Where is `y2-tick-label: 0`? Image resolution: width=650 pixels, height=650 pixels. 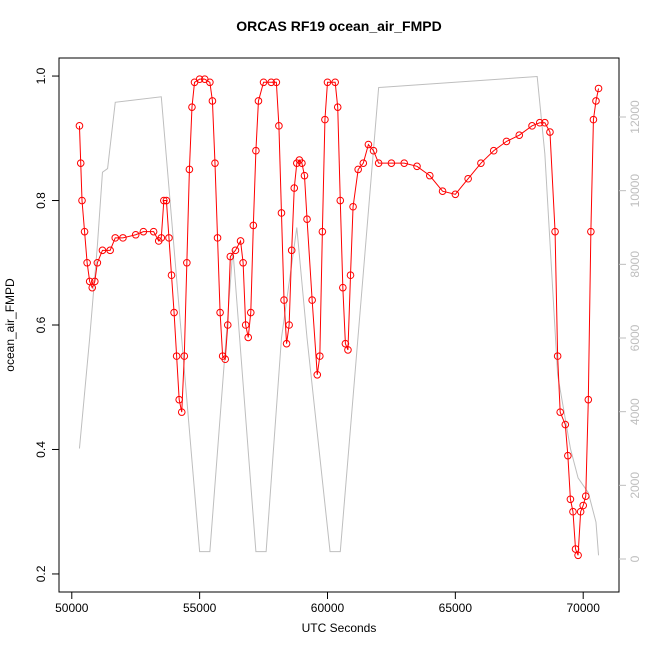 y2-tick-label: 0 is located at coordinates (635, 558).